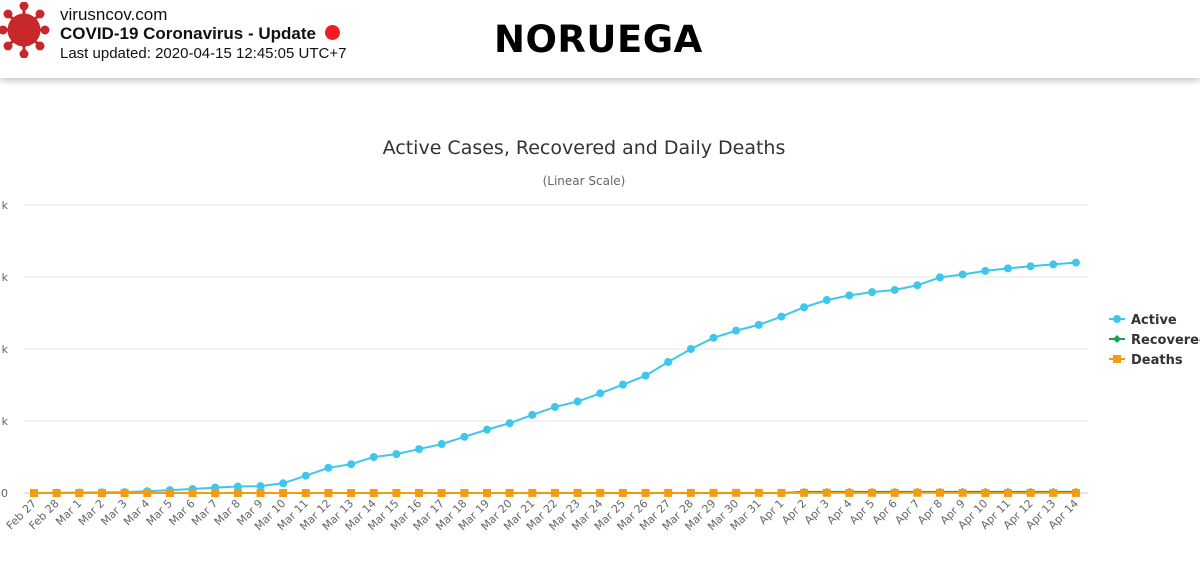 This screenshot has height=578, width=1200. I want to click on x-tick-label: Apr 8, so click(930, 512).